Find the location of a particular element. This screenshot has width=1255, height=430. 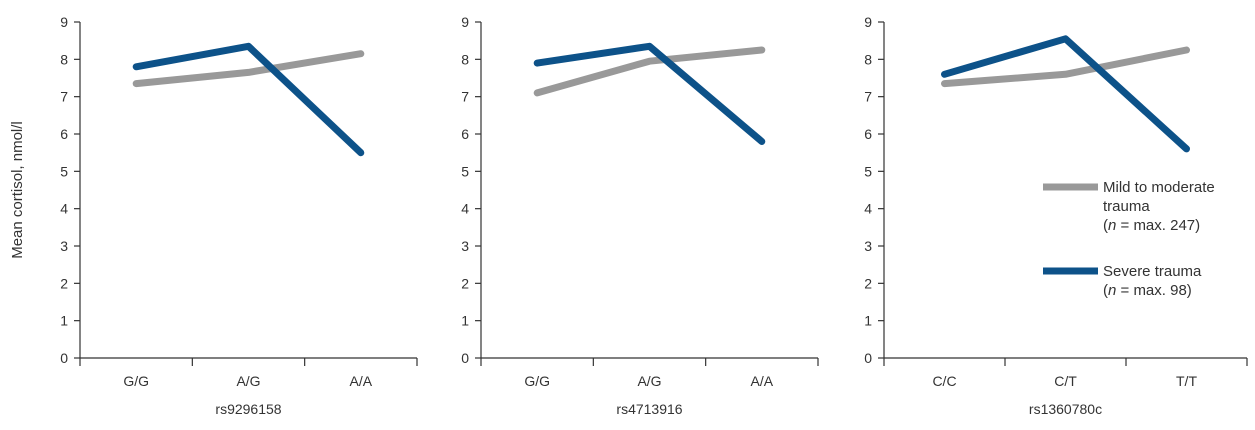

x-tick-label: C/T is located at coordinates (1065, 381).